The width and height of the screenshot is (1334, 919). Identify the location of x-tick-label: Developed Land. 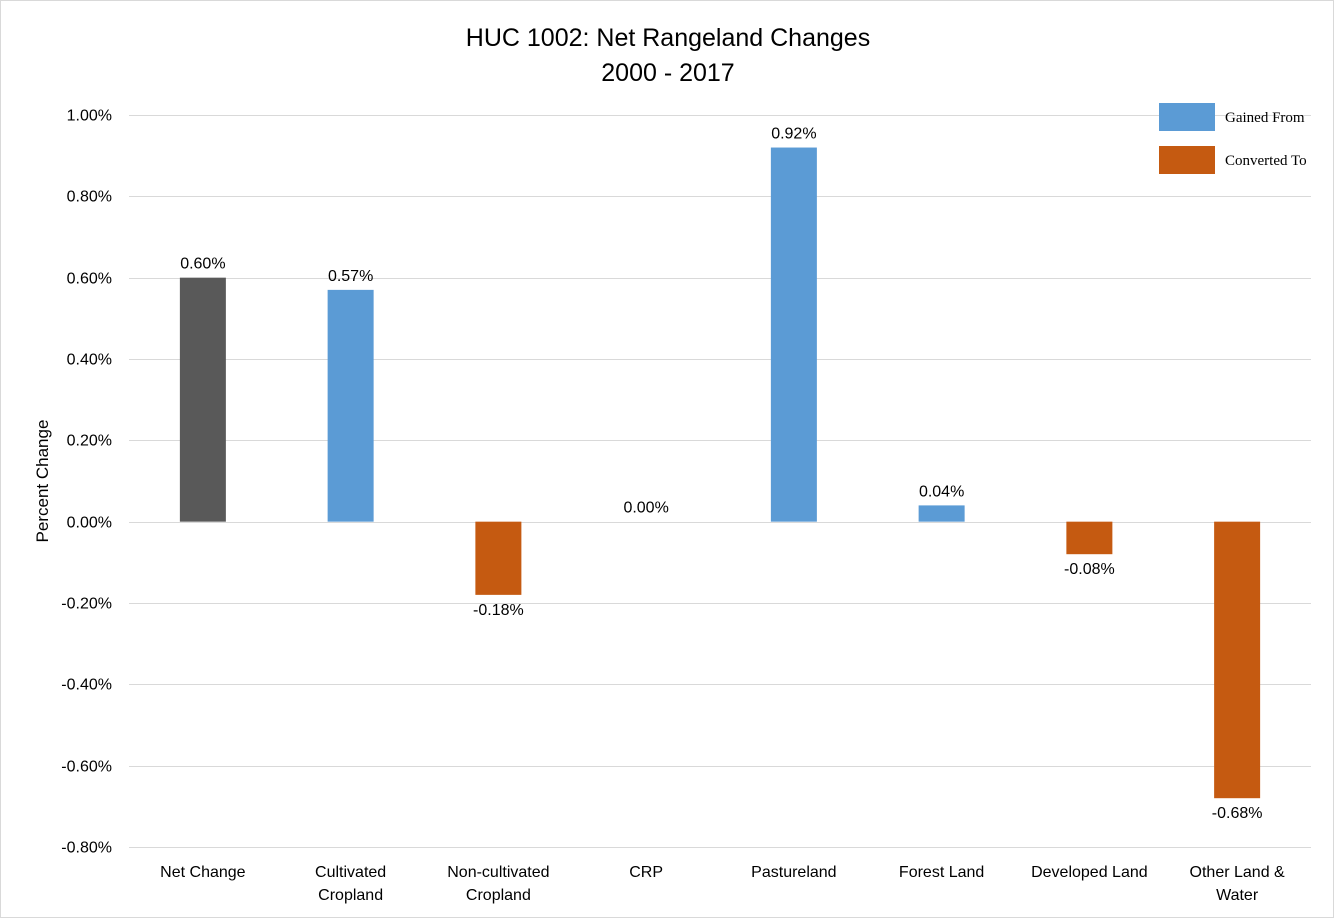
(1089, 872).